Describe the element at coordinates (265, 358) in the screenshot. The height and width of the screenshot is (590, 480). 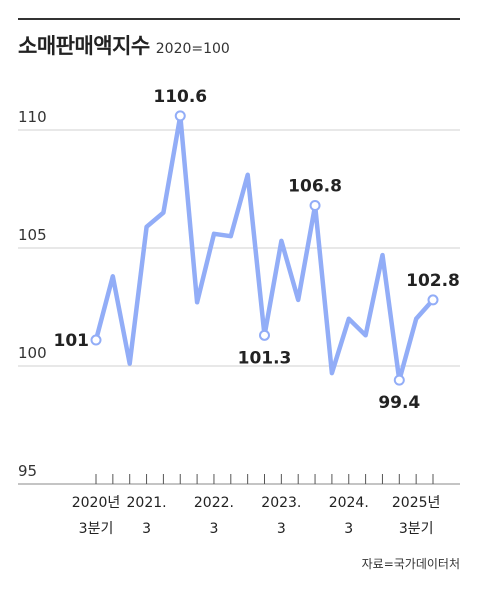
I see `data-label: 101.3` at that location.